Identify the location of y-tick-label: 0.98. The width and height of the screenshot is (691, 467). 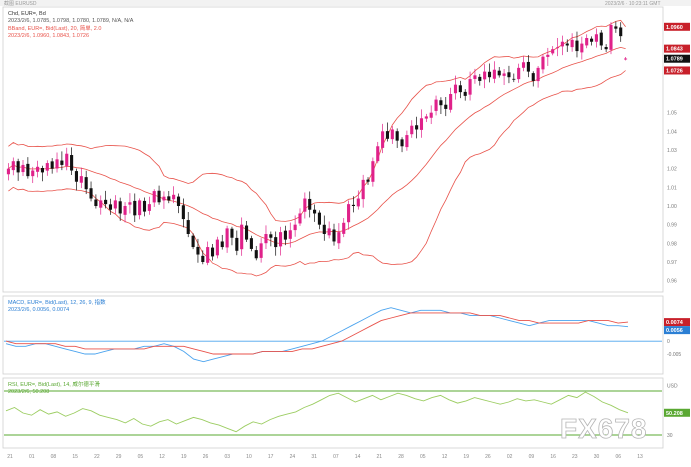
(672, 244).